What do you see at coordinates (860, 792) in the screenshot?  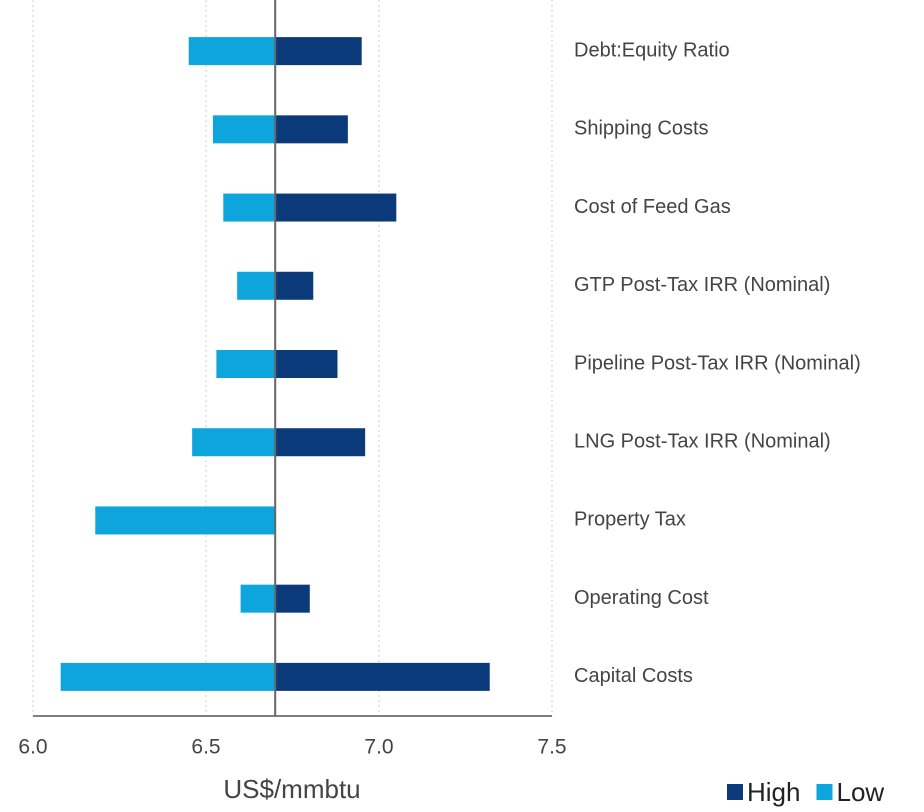 I see `legend-label: Low` at bounding box center [860, 792].